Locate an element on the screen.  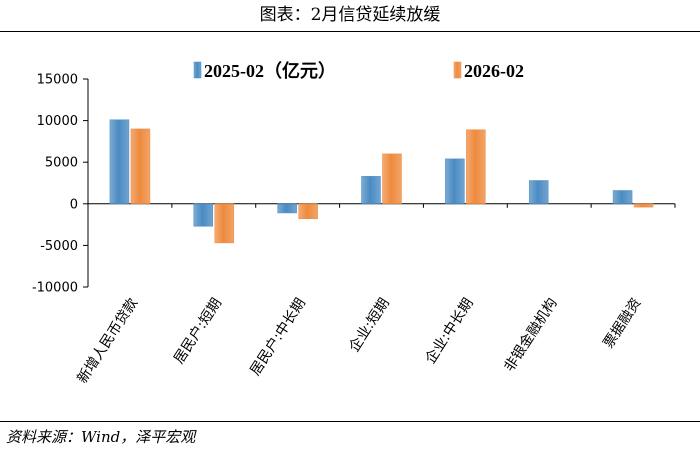
x-category-label: 新增人民币贷款 is located at coordinates (107, 340).